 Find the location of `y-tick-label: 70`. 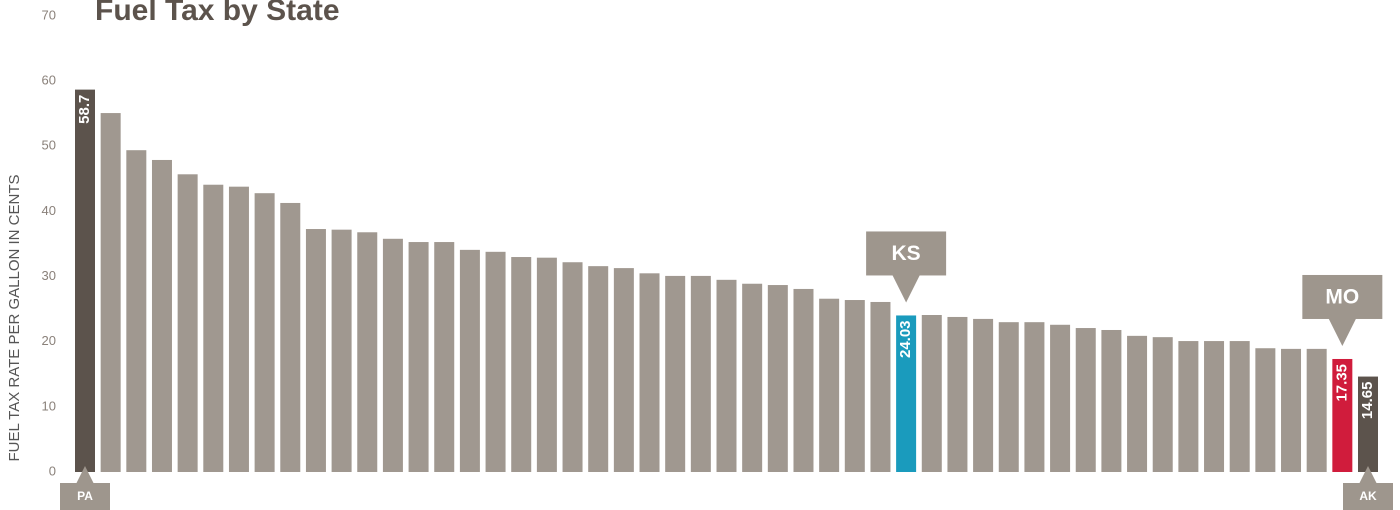

y-tick-label: 70 is located at coordinates (49, 14).